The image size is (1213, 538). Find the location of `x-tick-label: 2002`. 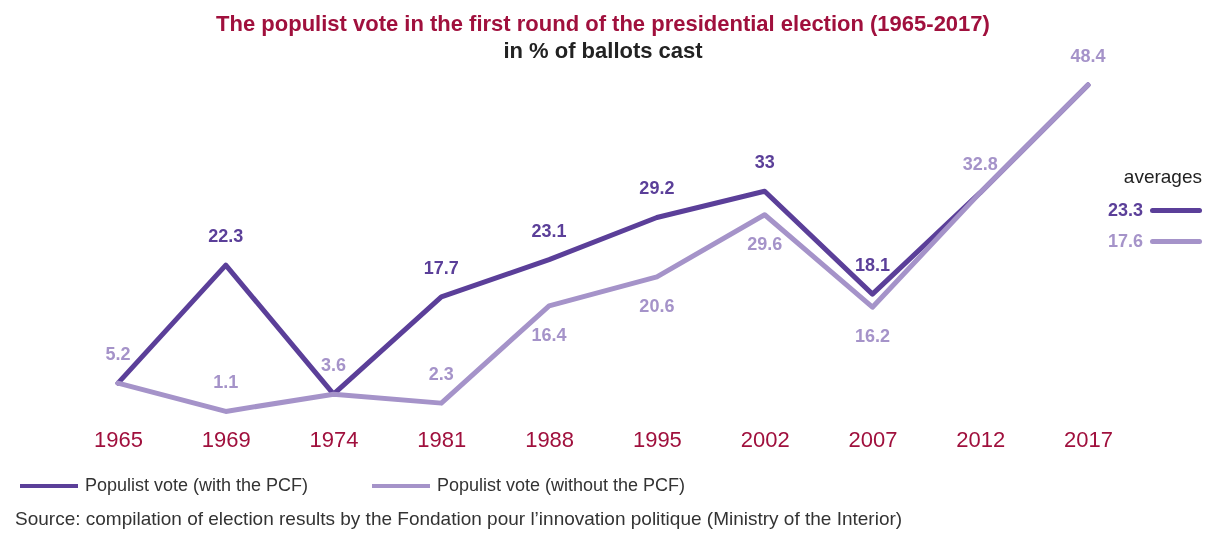

x-tick-label: 2002 is located at coordinates (765, 439).